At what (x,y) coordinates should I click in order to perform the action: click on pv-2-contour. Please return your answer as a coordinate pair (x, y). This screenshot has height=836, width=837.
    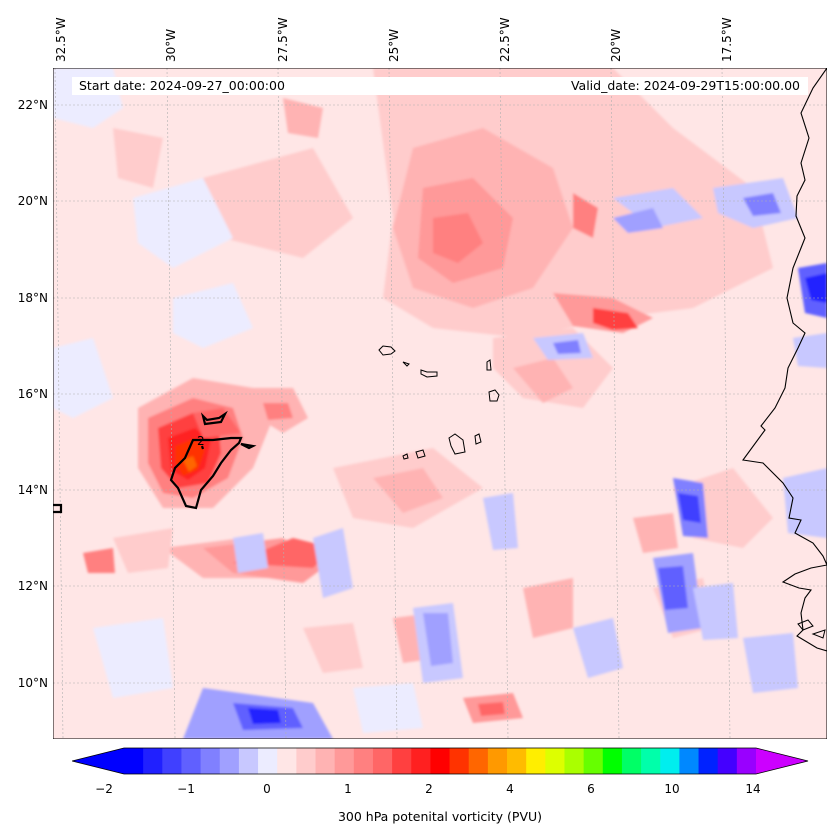
    Looking at the image, I should click on (155, 462).